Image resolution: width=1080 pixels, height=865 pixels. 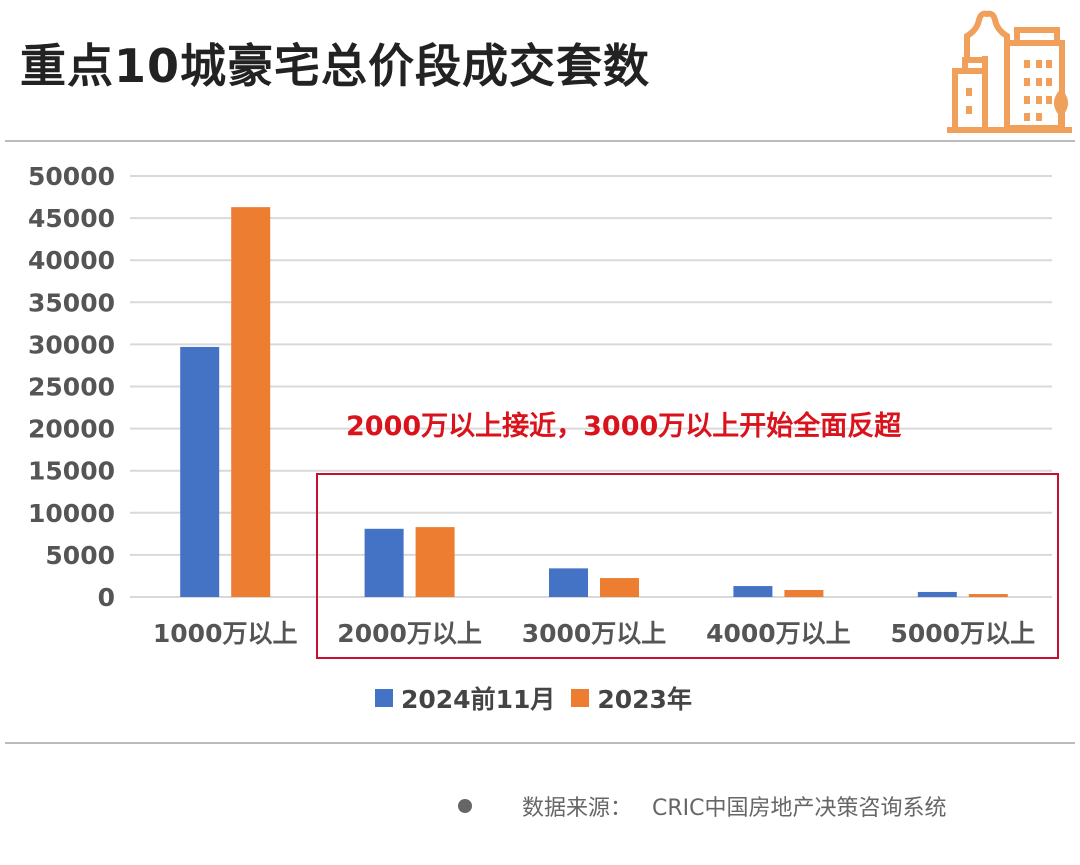 What do you see at coordinates (644, 699) in the screenshot?
I see `legend-label: 2023年` at bounding box center [644, 699].